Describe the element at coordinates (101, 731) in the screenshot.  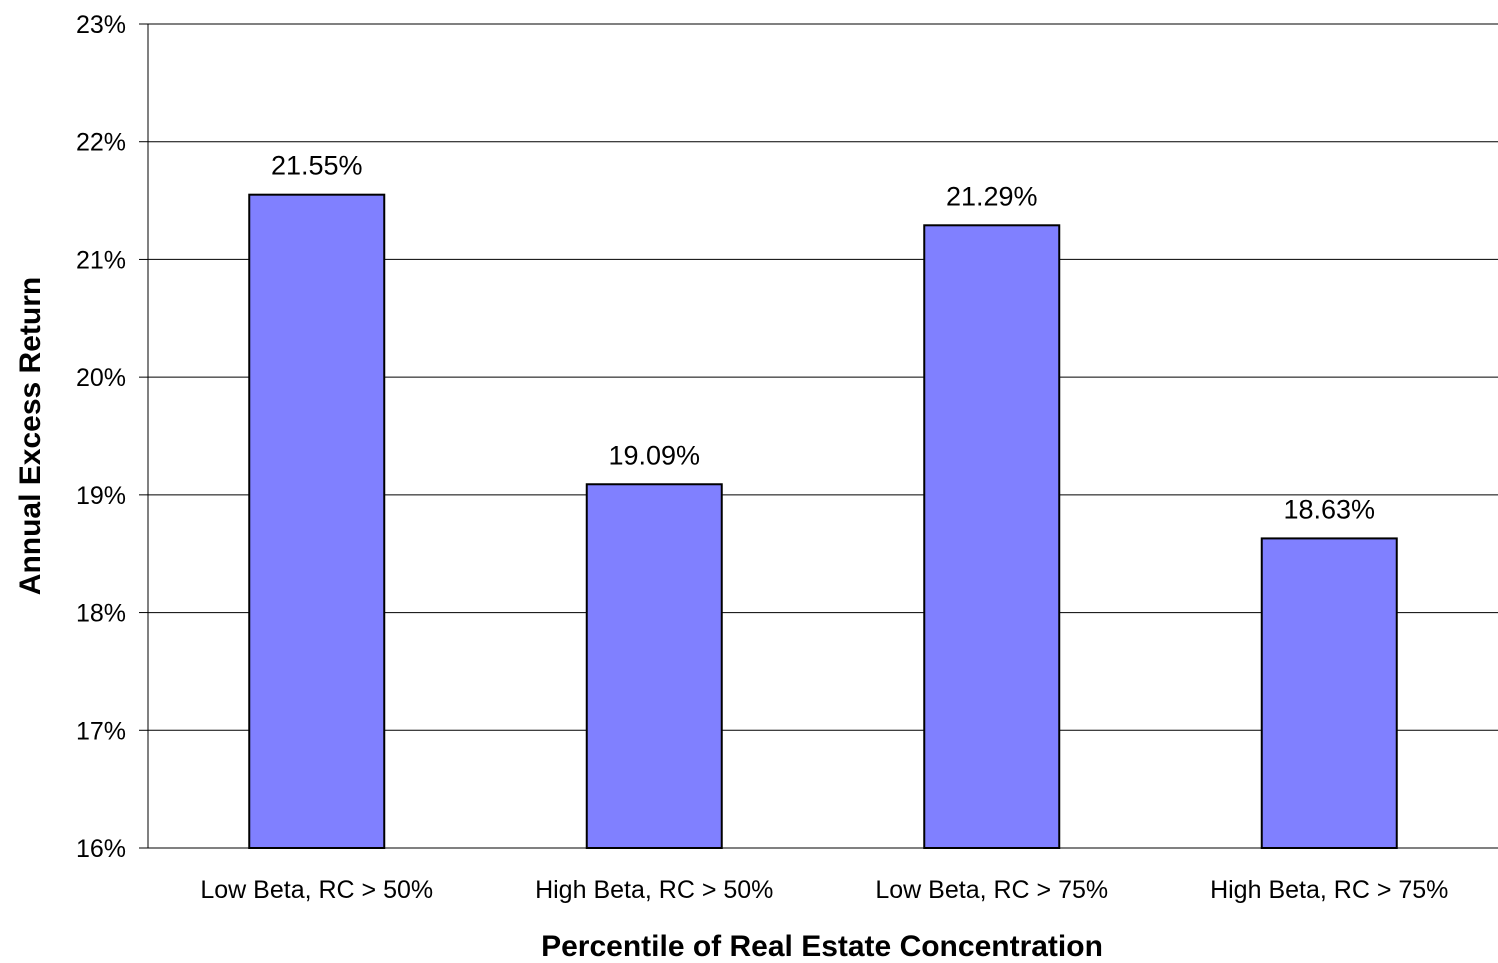
I see `y-tick-label: 17%` at that location.